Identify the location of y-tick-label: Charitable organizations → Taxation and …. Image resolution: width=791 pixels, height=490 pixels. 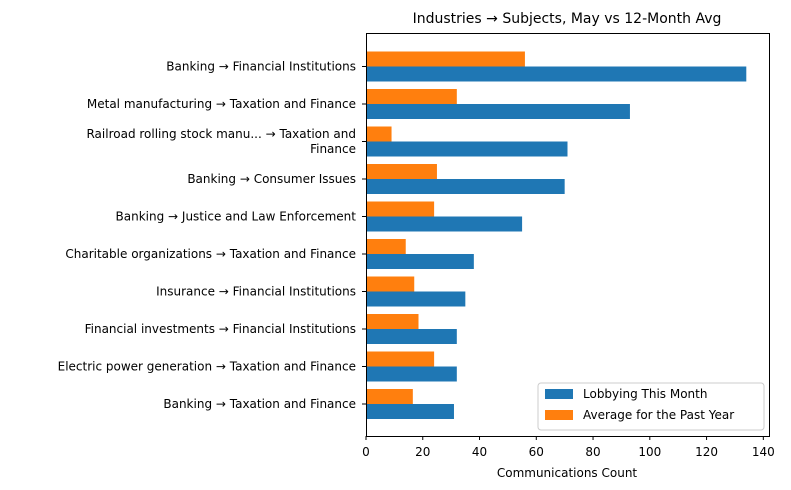
(210, 254).